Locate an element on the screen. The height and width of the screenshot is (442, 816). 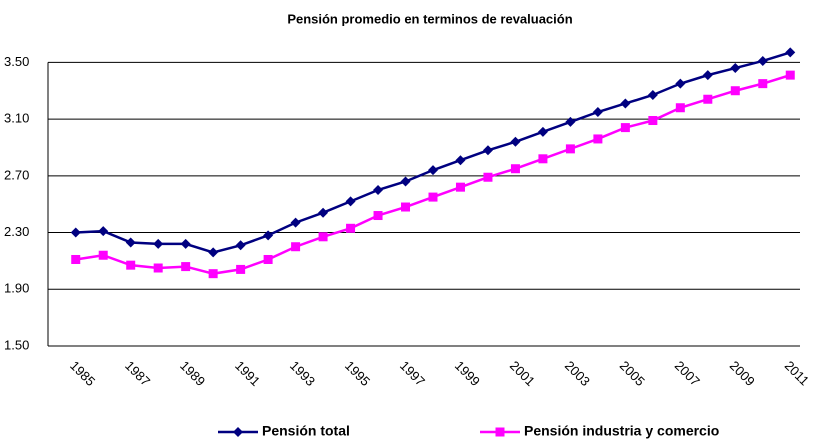
x-tick-label: 1985 is located at coordinates (82, 373).